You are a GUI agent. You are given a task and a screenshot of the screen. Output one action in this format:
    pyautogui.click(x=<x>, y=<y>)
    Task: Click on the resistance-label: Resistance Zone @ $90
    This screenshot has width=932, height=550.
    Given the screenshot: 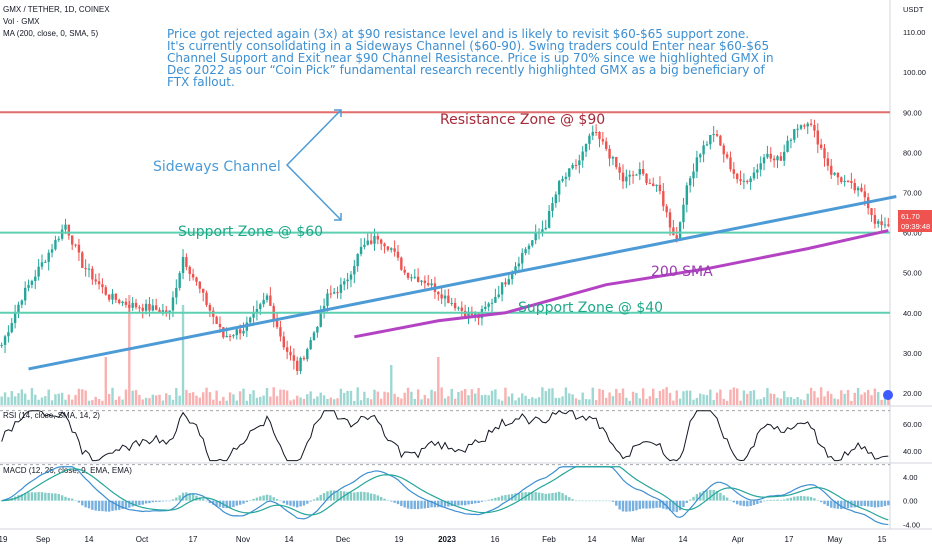 What is the action you would take?
    pyautogui.click(x=522, y=120)
    